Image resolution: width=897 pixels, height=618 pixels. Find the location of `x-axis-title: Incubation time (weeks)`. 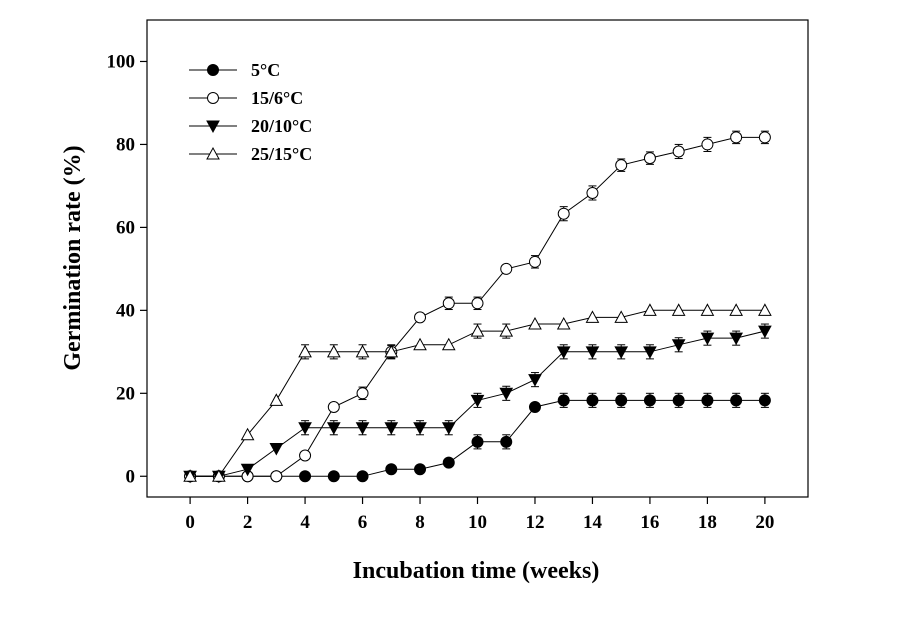

x-axis-title: Incubation time (weeks) is located at coordinates (476, 571).